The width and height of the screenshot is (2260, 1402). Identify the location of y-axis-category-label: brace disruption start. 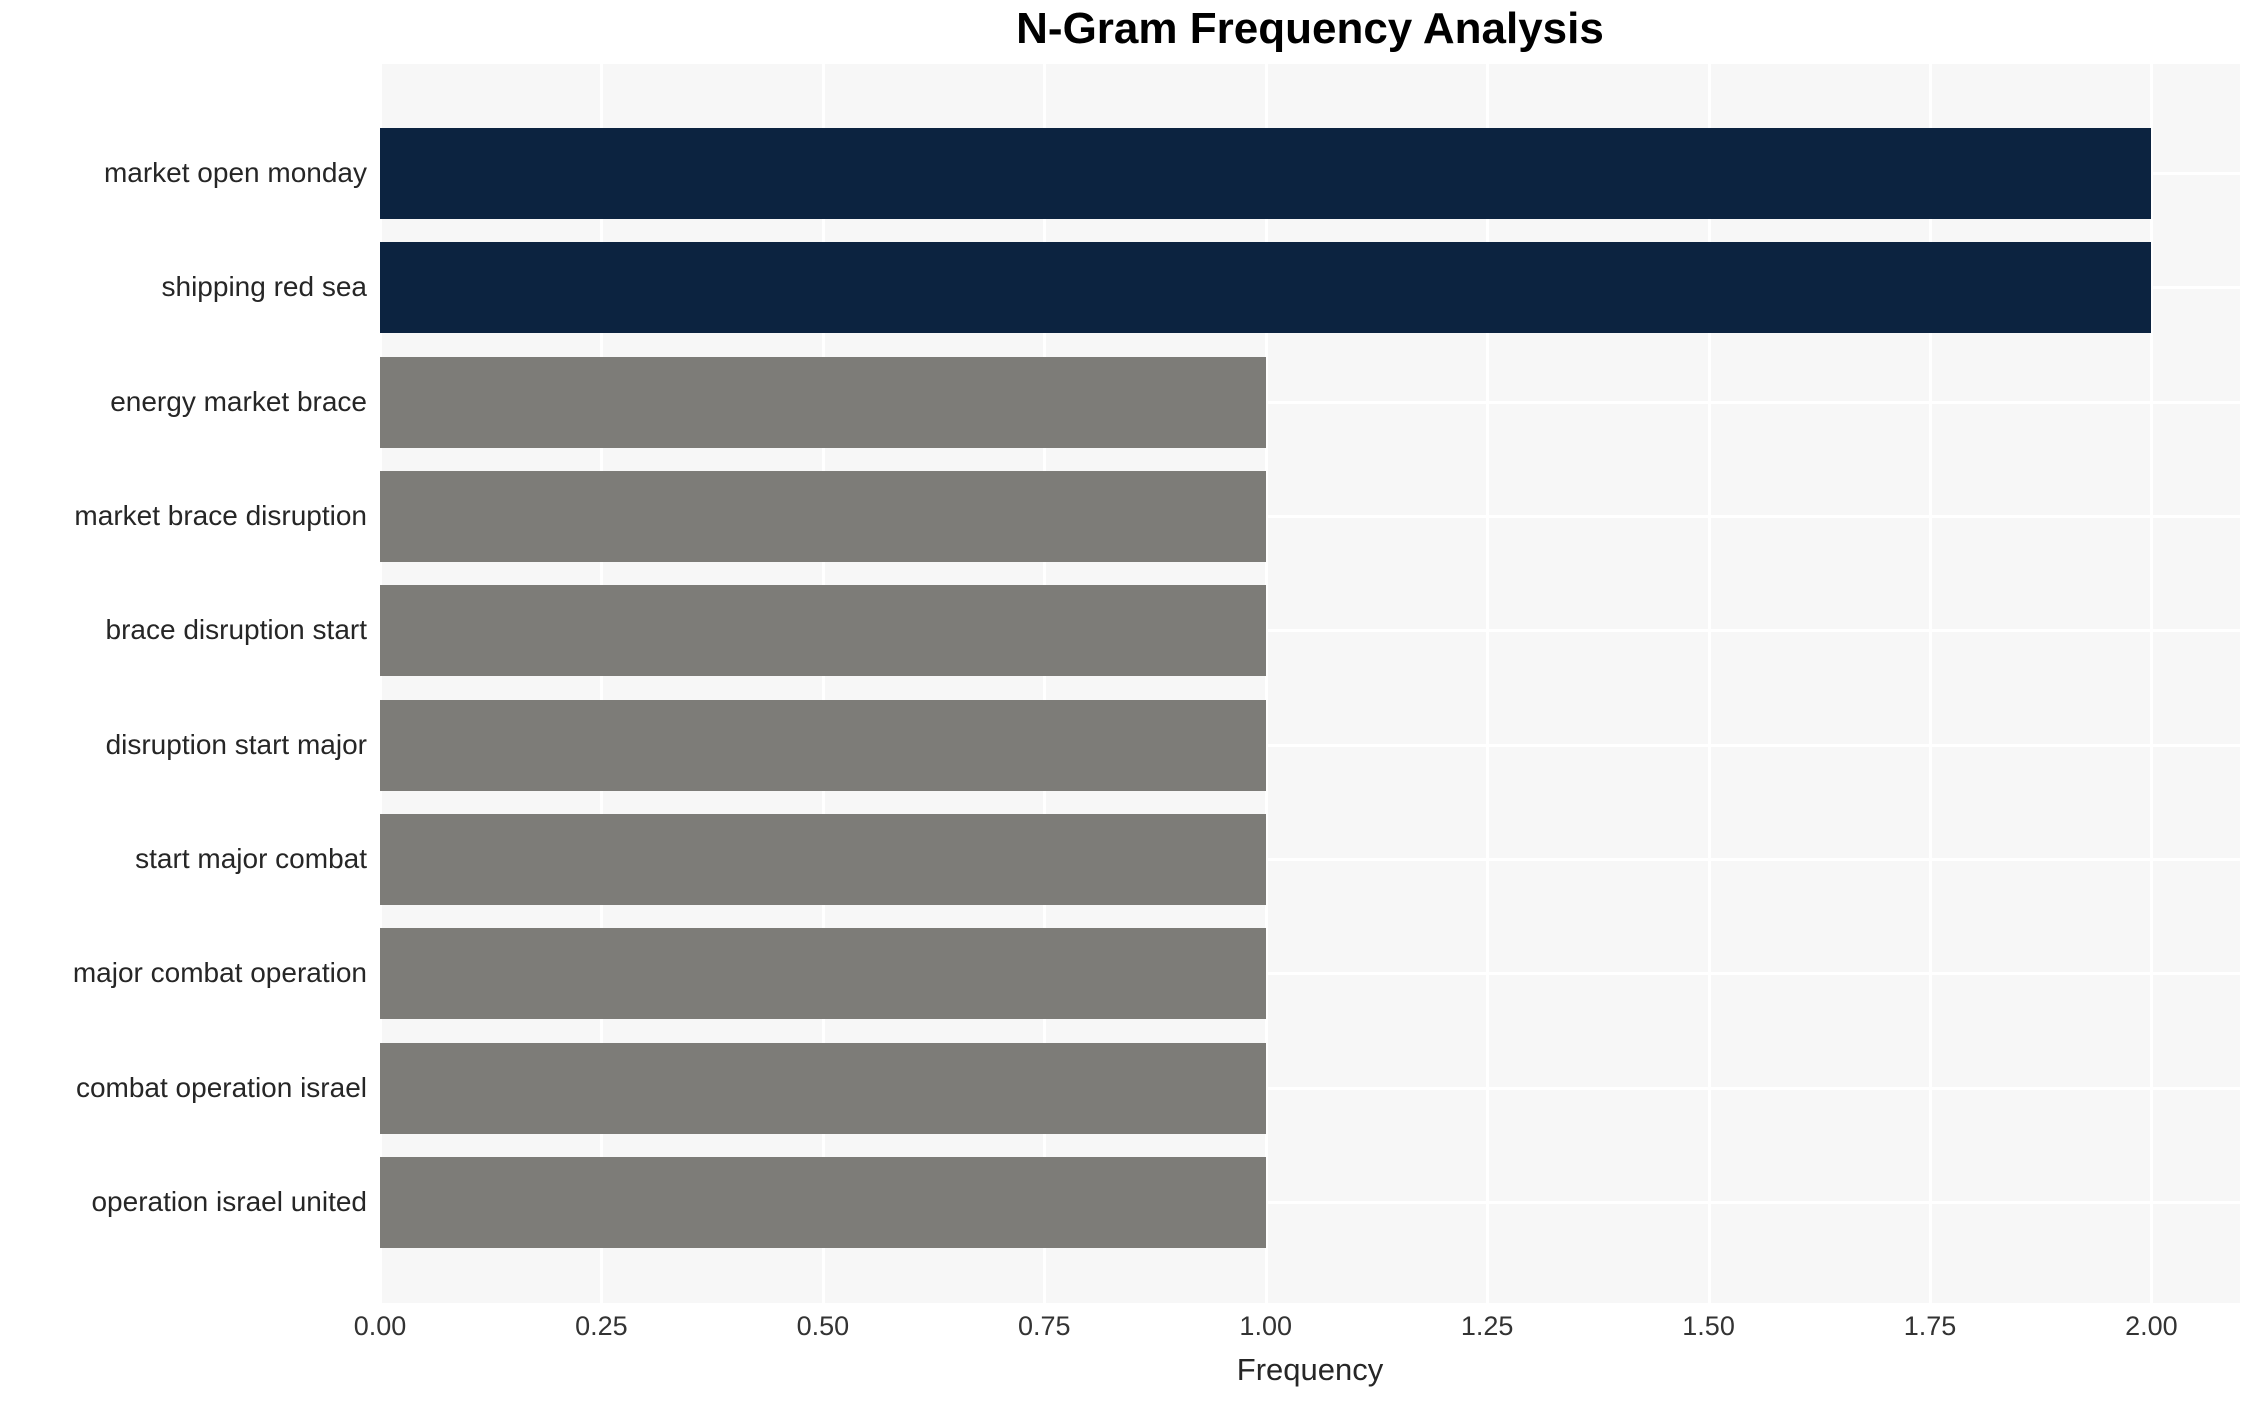
(236, 630).